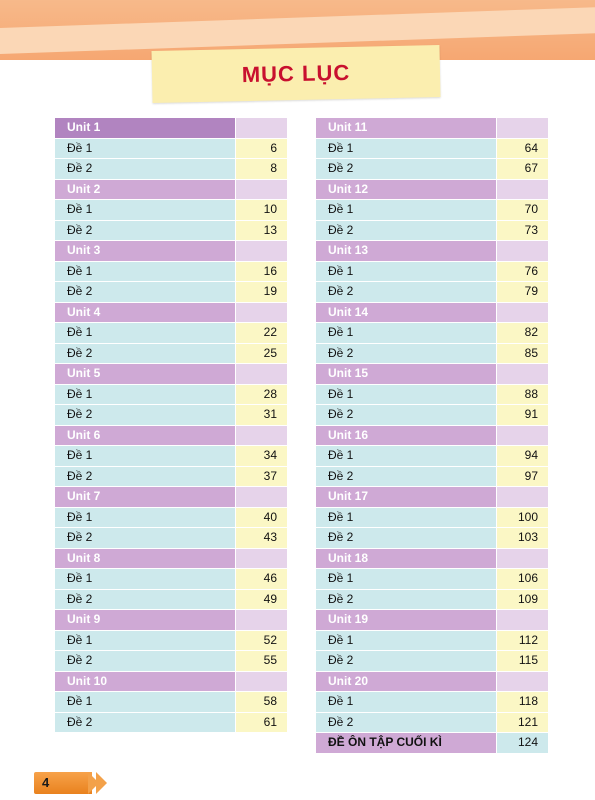  I want to click on toc-entry: Đề 2 103, so click(432, 538).